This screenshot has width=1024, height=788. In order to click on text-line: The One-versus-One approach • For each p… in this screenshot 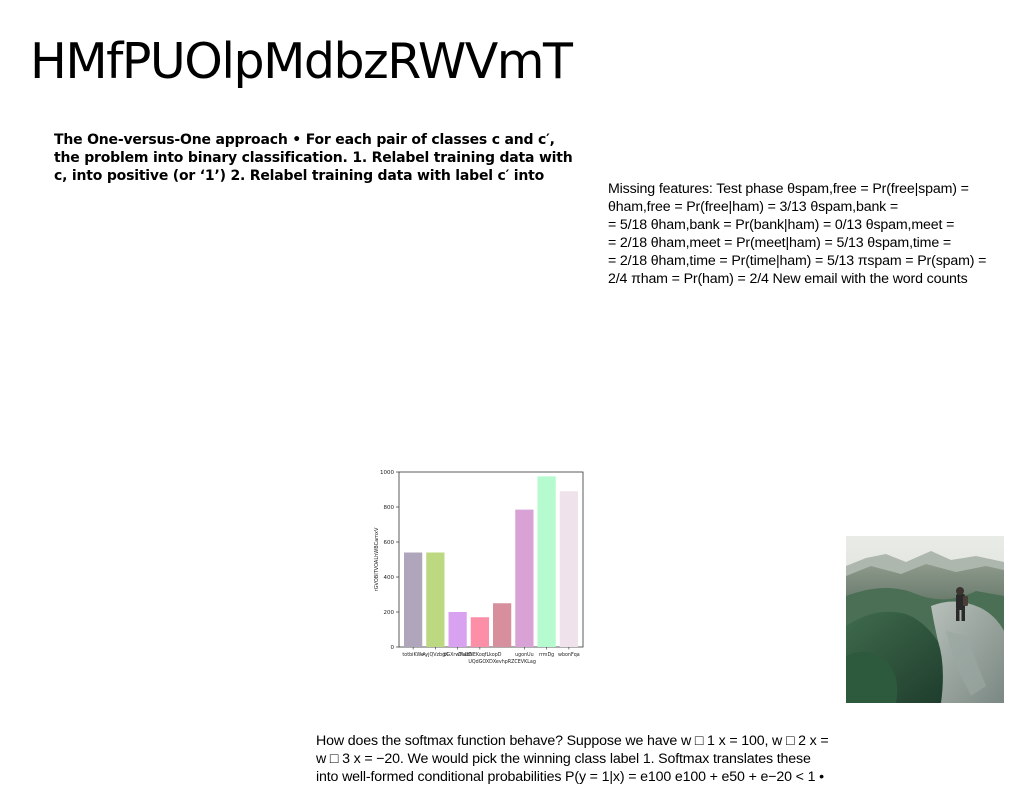, I will do `click(304, 140)`.